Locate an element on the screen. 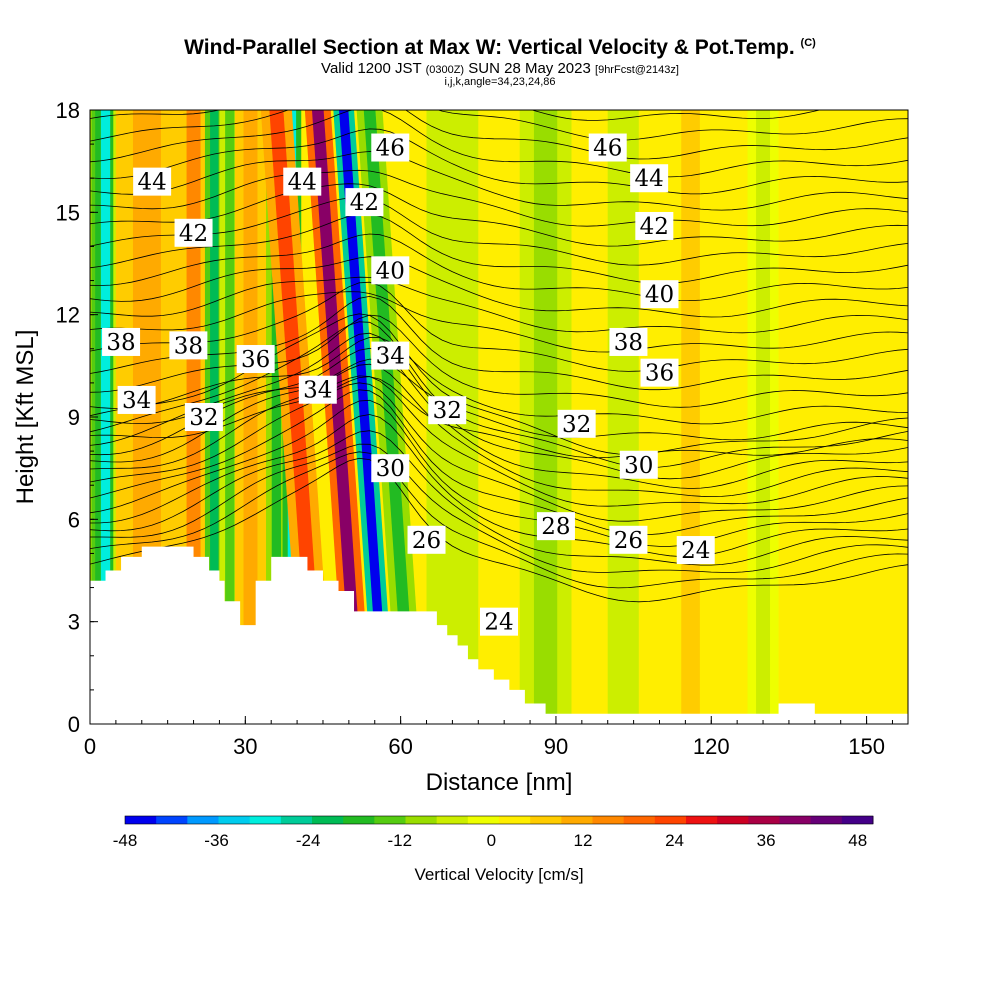 The width and height of the screenshot is (1000, 1000). theta-label-text: 26 is located at coordinates (426, 541).